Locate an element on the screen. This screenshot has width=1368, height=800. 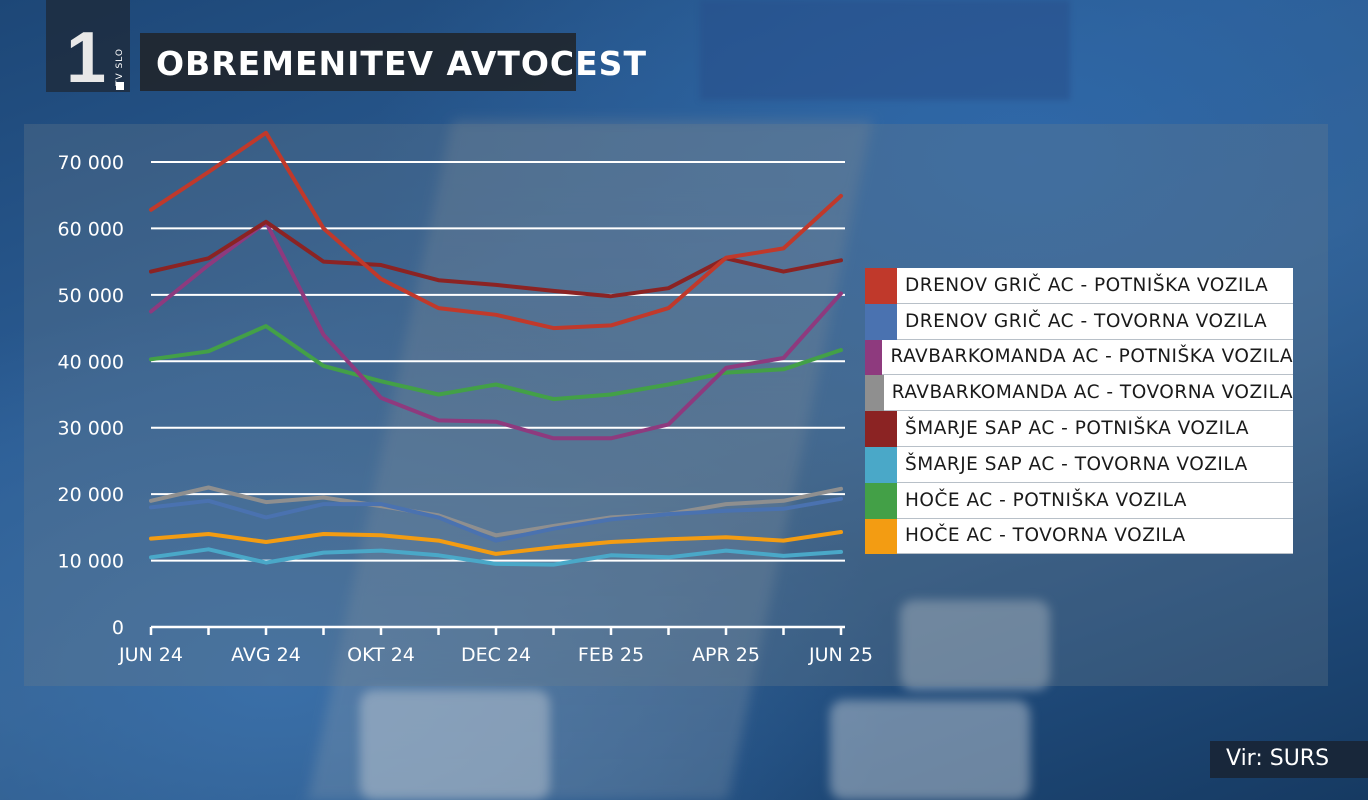
x-tick-label: JUN 25 is located at coordinates (840, 655).